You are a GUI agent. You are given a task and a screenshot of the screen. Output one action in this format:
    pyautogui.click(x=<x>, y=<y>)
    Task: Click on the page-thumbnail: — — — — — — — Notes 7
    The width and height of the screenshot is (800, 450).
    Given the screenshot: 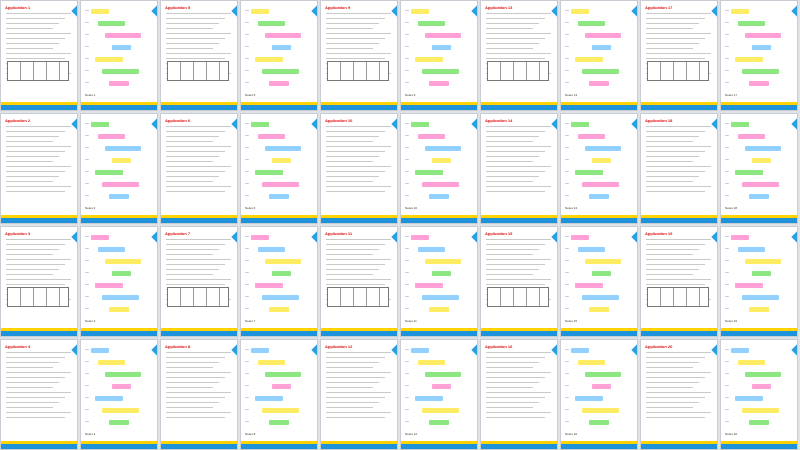 What is the action you would take?
    pyautogui.click(x=279, y=281)
    